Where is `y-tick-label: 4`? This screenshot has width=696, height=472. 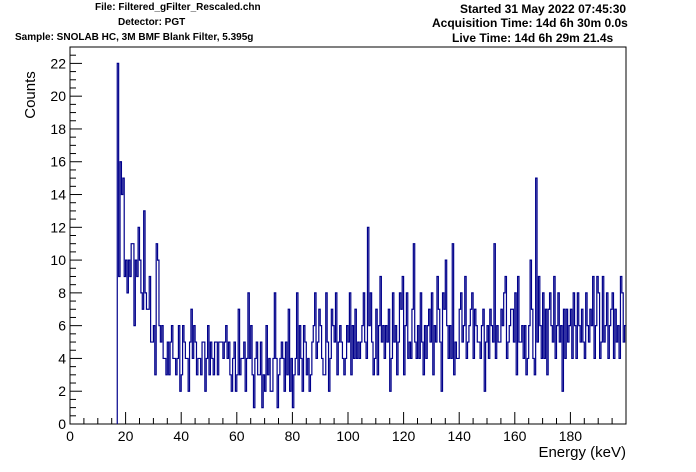 y-tick-label: 4 is located at coordinates (62, 358).